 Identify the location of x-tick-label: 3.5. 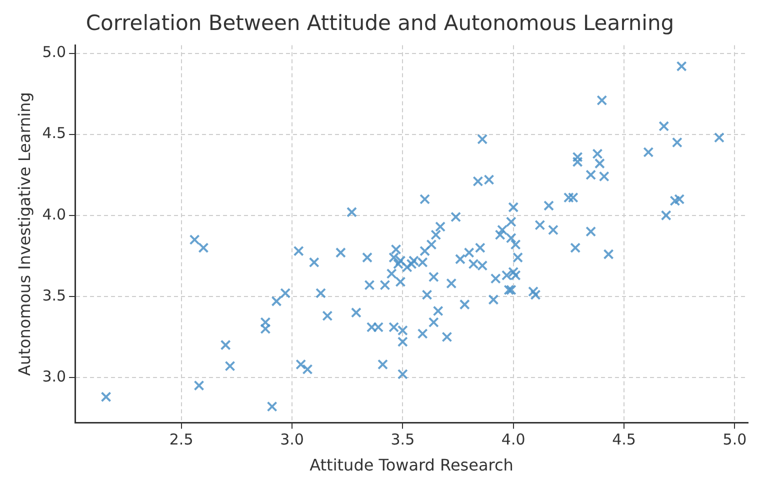
(402, 439).